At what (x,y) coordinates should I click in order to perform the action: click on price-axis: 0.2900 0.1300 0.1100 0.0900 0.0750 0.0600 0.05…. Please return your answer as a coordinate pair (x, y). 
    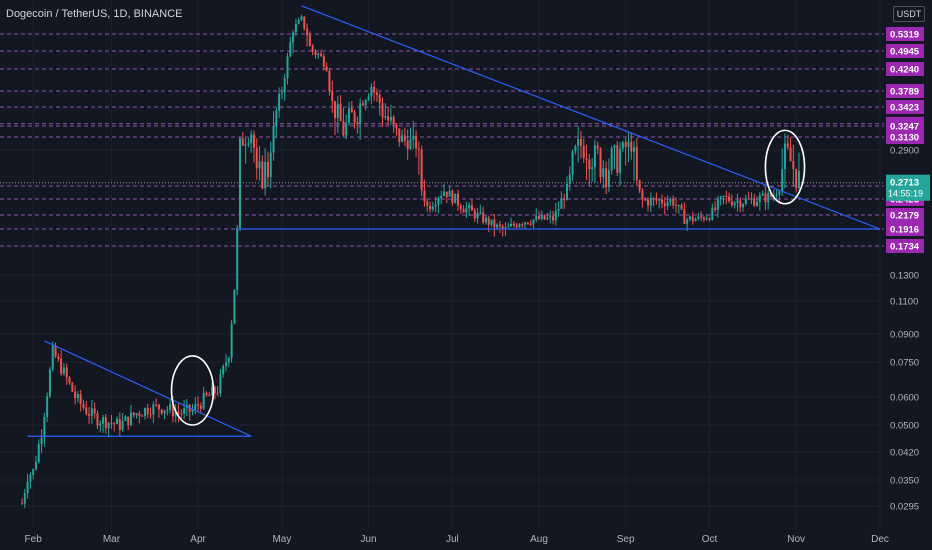
    Looking at the image, I should click on (908, 275).